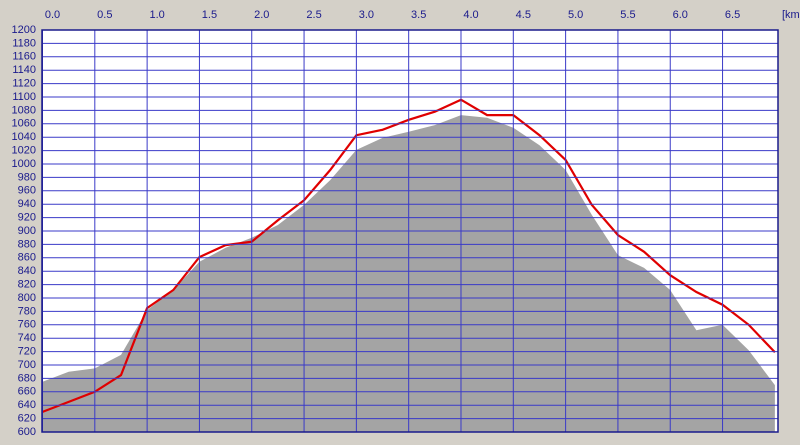  I want to click on y-tick-label: 1120, so click(24, 84).